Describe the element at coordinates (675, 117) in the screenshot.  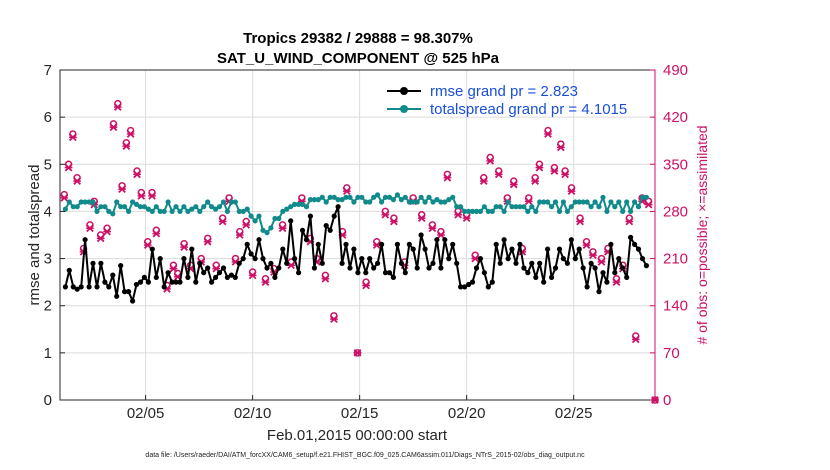
I see `y-right-tick-label: 420` at that location.